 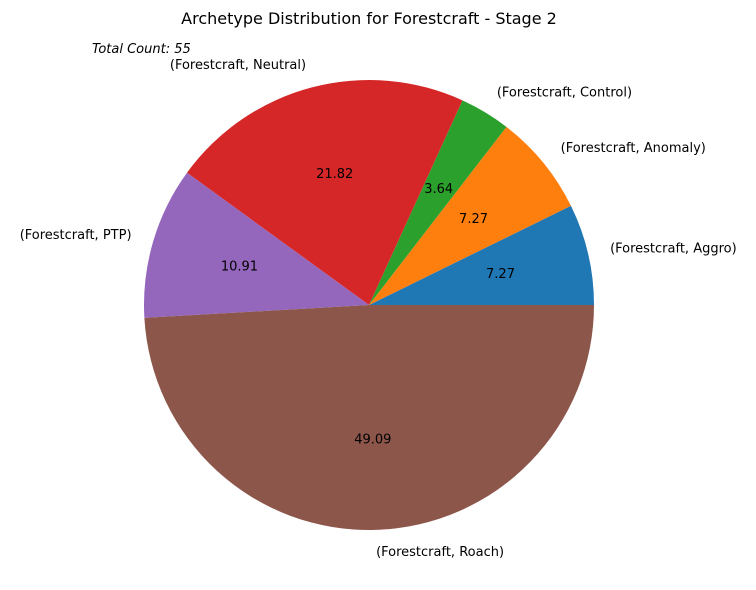 I want to click on slice-value-label: 3.64, so click(x=438, y=189).